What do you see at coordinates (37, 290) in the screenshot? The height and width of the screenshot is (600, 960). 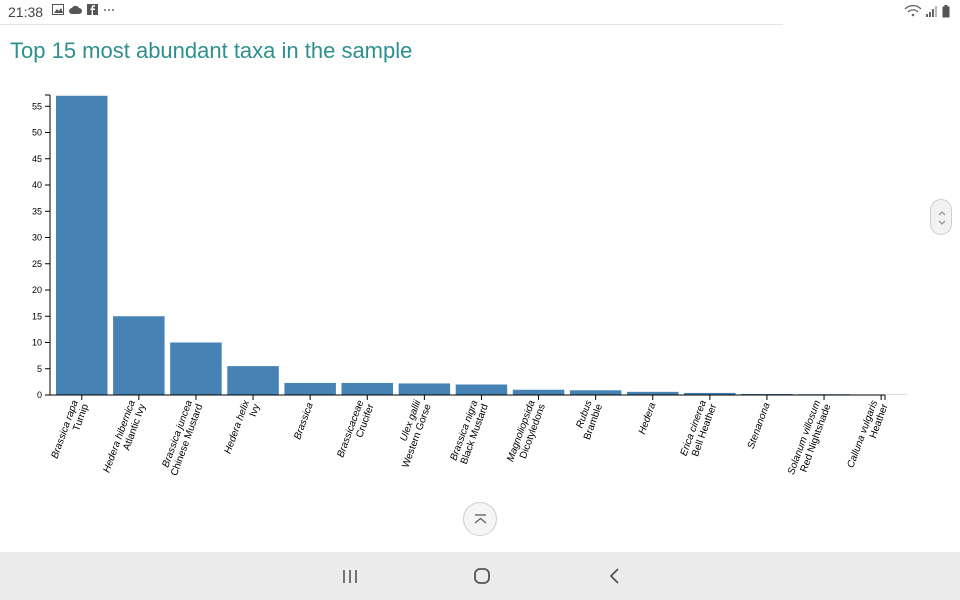 I see `y-tick-label: 20` at bounding box center [37, 290].